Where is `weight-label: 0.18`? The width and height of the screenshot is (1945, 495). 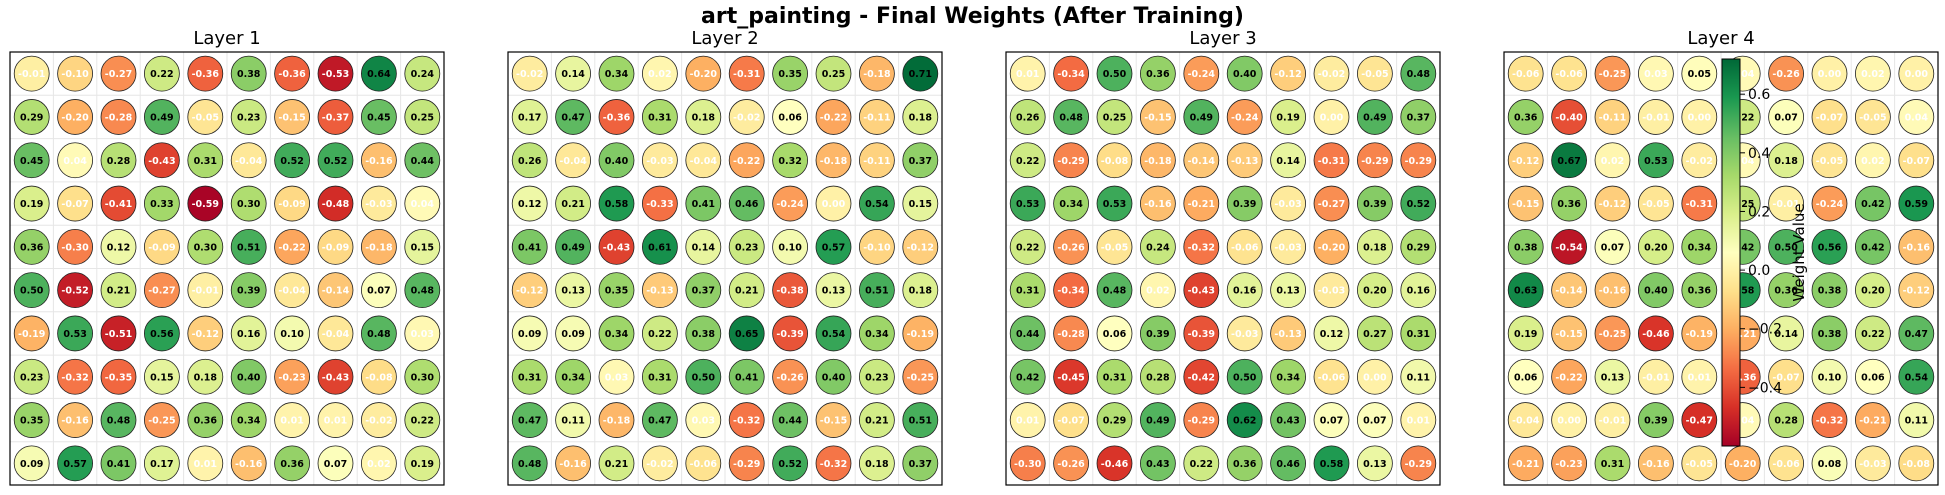 weight-label: 0.18 is located at coordinates (1375, 247).